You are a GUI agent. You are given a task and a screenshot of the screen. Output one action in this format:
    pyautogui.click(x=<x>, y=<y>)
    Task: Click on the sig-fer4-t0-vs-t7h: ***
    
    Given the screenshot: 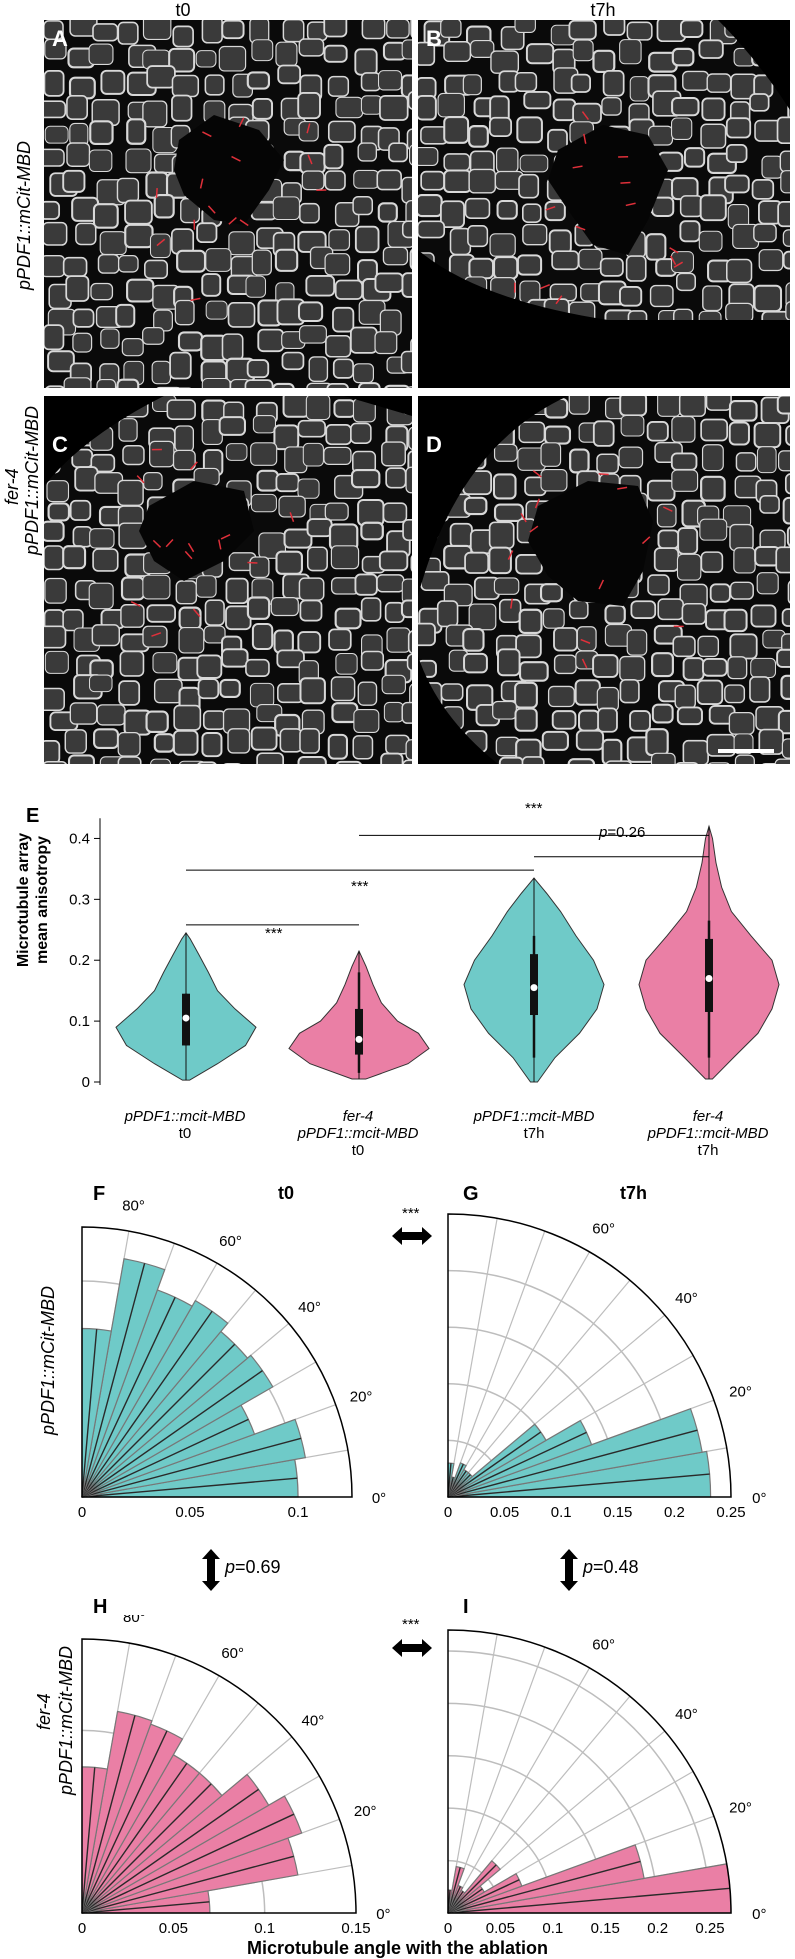 What is the action you would take?
    pyautogui.click(x=534, y=808)
    